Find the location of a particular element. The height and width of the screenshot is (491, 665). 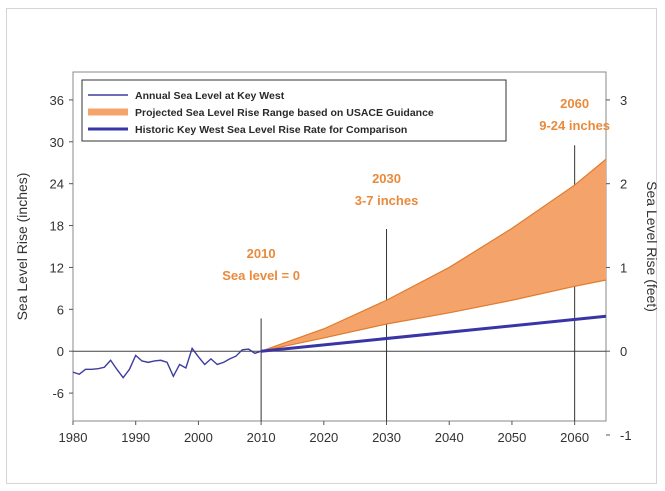

legend-box is located at coordinates (294, 110).